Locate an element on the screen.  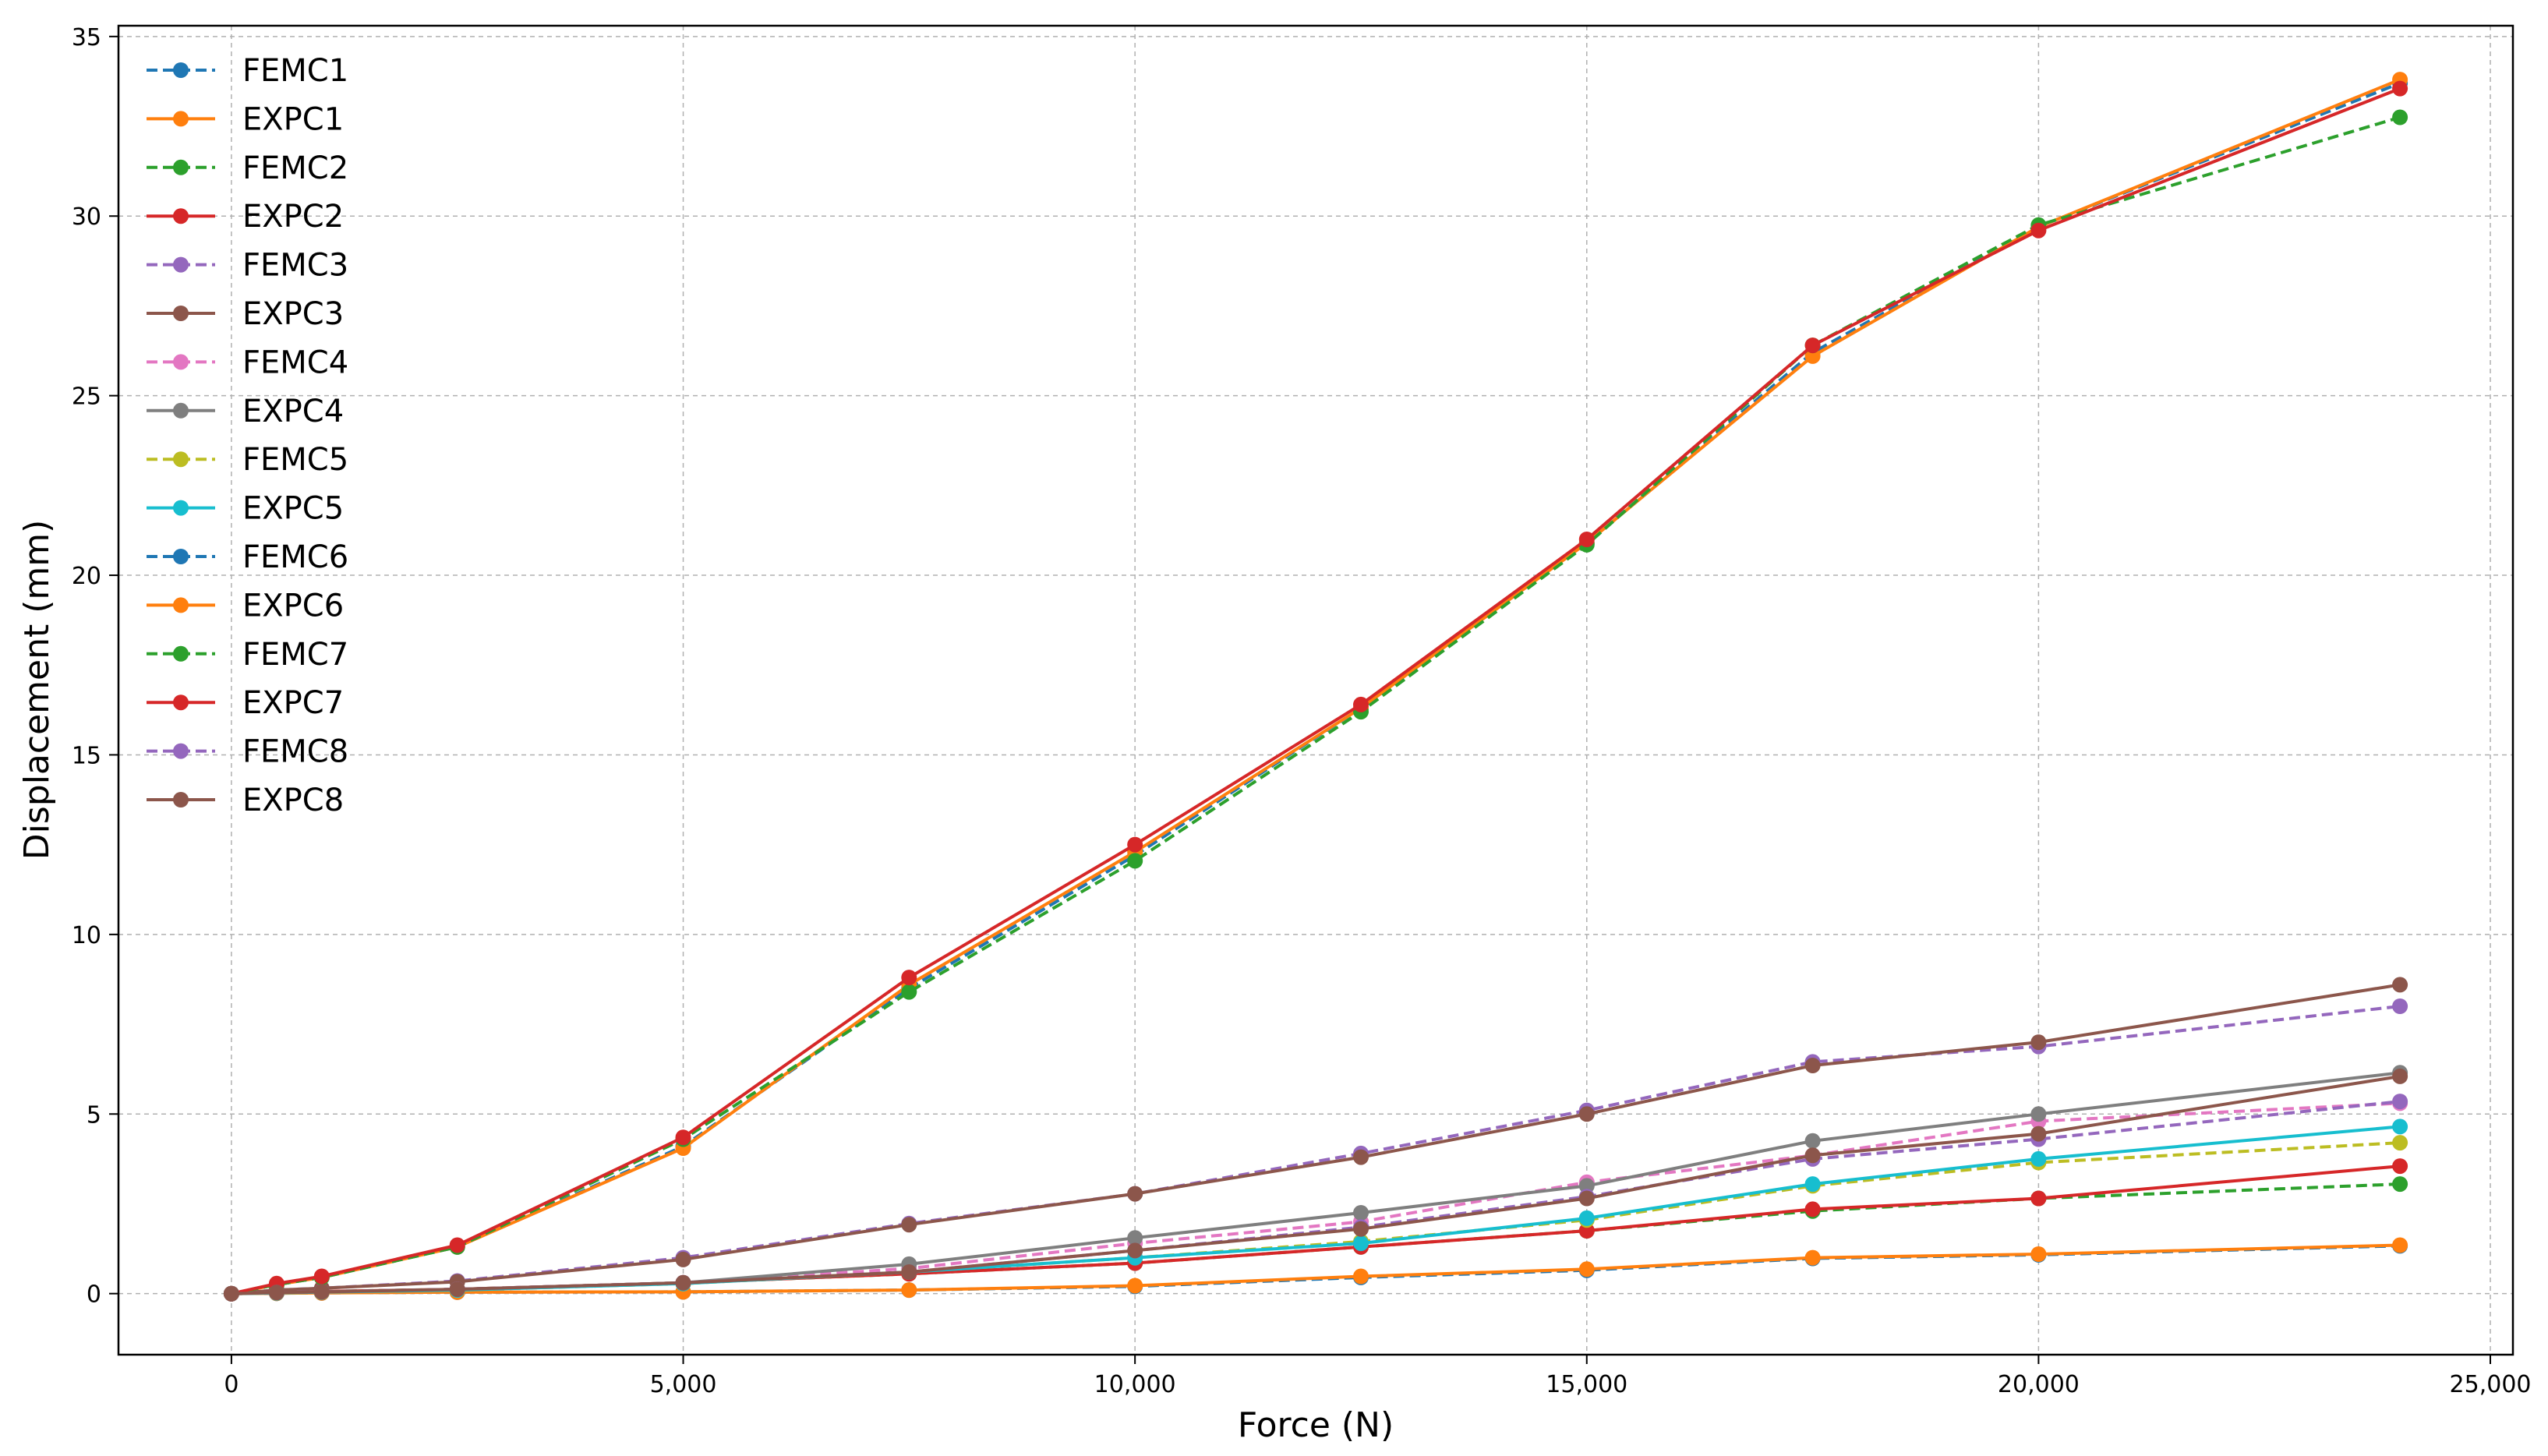
y-tick-label: 5 is located at coordinates (94, 1115).